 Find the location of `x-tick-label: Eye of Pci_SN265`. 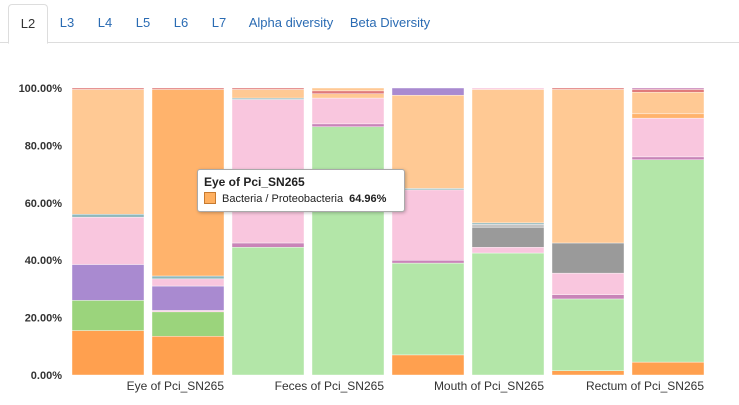

x-tick-label: Eye of Pci_SN265 is located at coordinates (176, 386).